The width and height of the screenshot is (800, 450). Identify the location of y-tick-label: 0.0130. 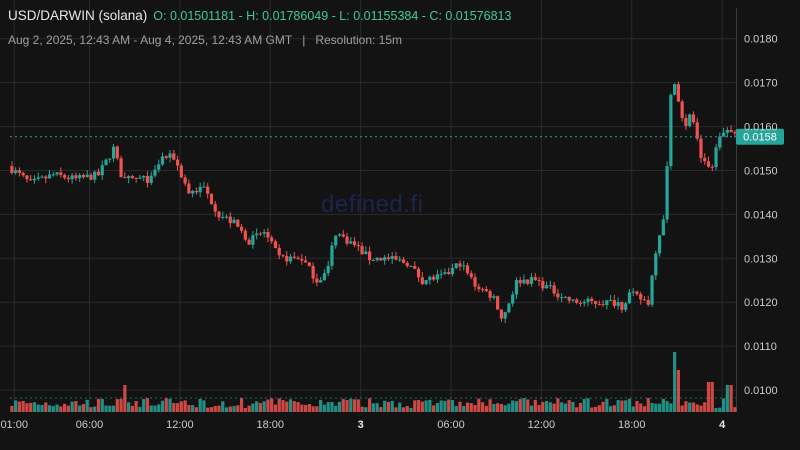
(761, 259).